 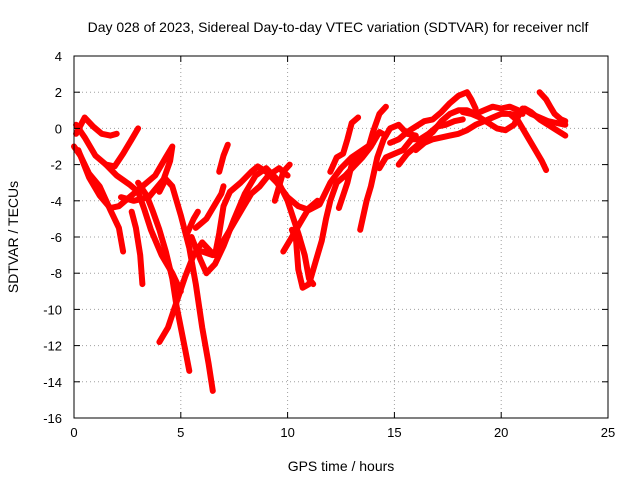 I want to click on y-tick-label: -10, so click(x=52, y=309).